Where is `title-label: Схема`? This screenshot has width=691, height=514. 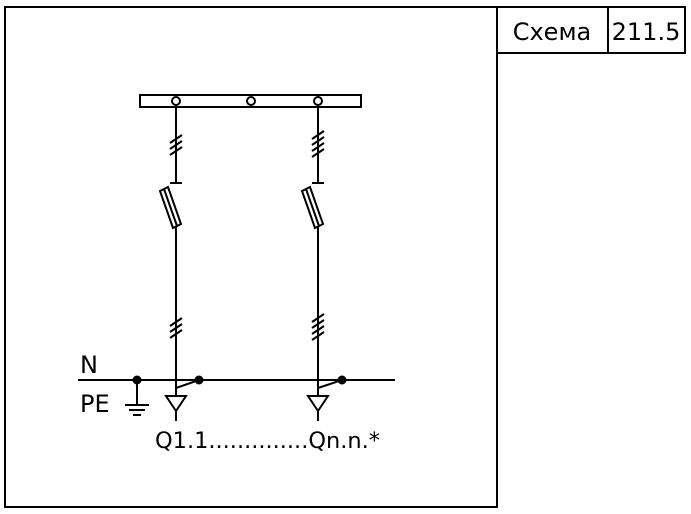 title-label: Схема is located at coordinates (552, 32).